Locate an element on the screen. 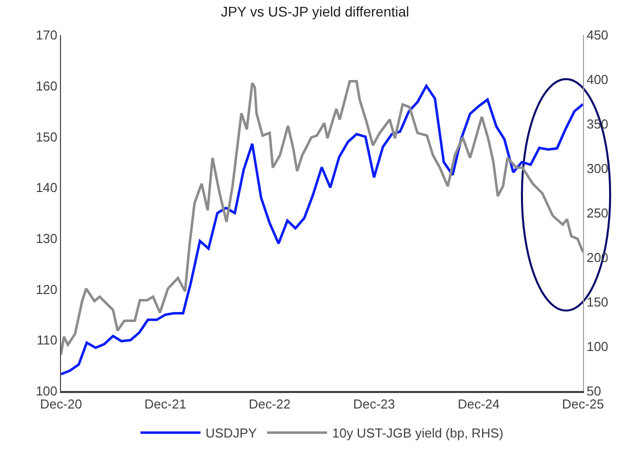 Image resolution: width=630 pixels, height=460 pixels. x-tick-label: Dec-25 is located at coordinates (583, 404).